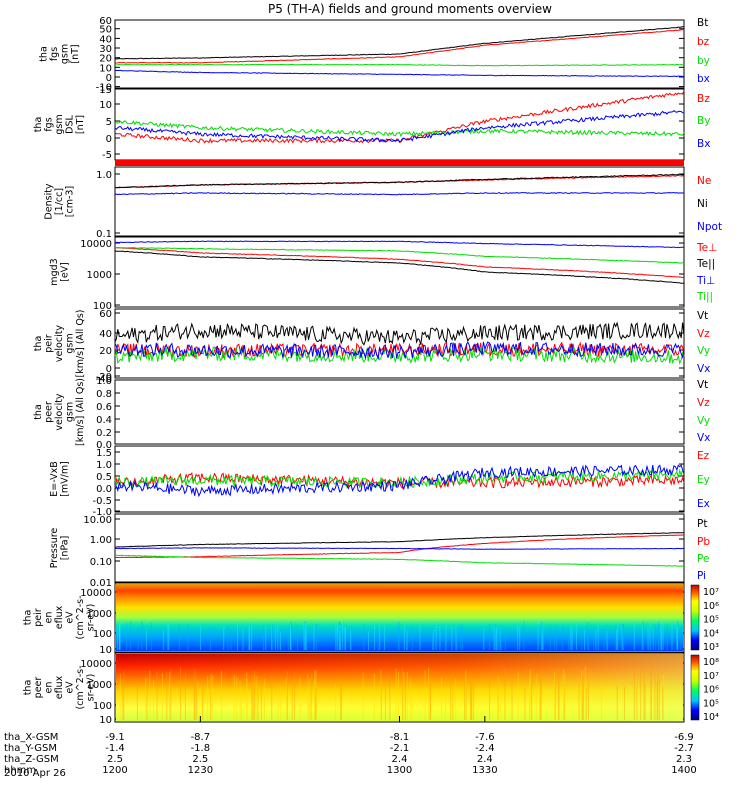 This screenshot has width=750, height=800. I want to click on legend-ni: Ni, so click(702, 204).